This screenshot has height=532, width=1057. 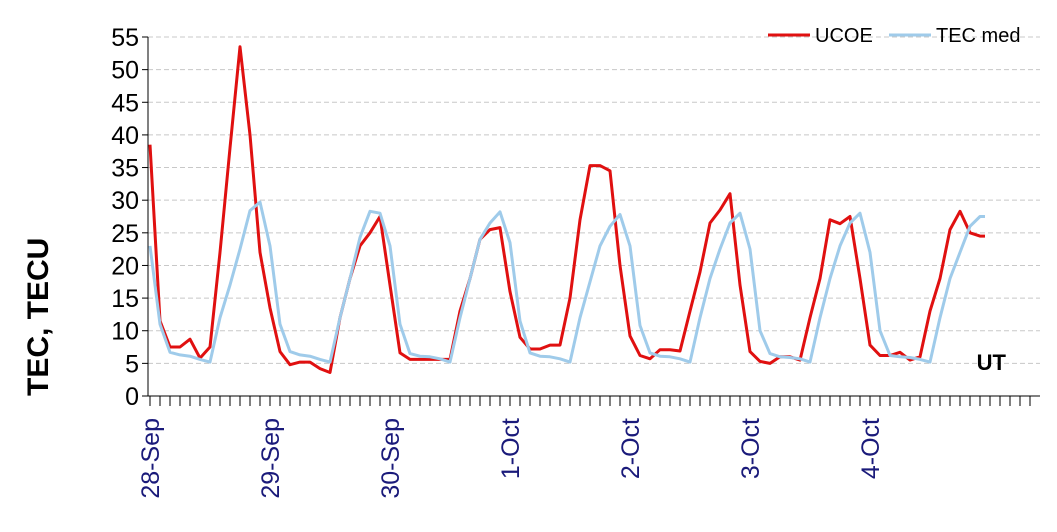 What do you see at coordinates (125, 136) in the screenshot?
I see `y-tick-label: 40` at bounding box center [125, 136].